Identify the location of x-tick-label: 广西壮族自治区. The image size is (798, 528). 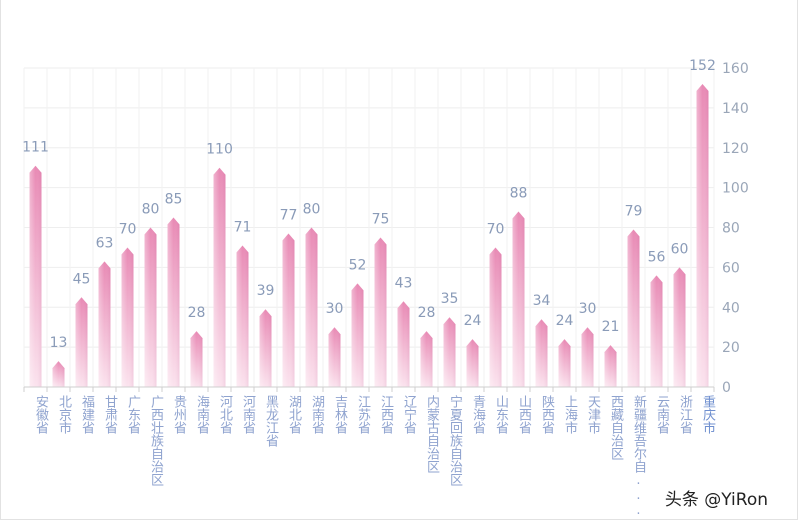
(156, 440).